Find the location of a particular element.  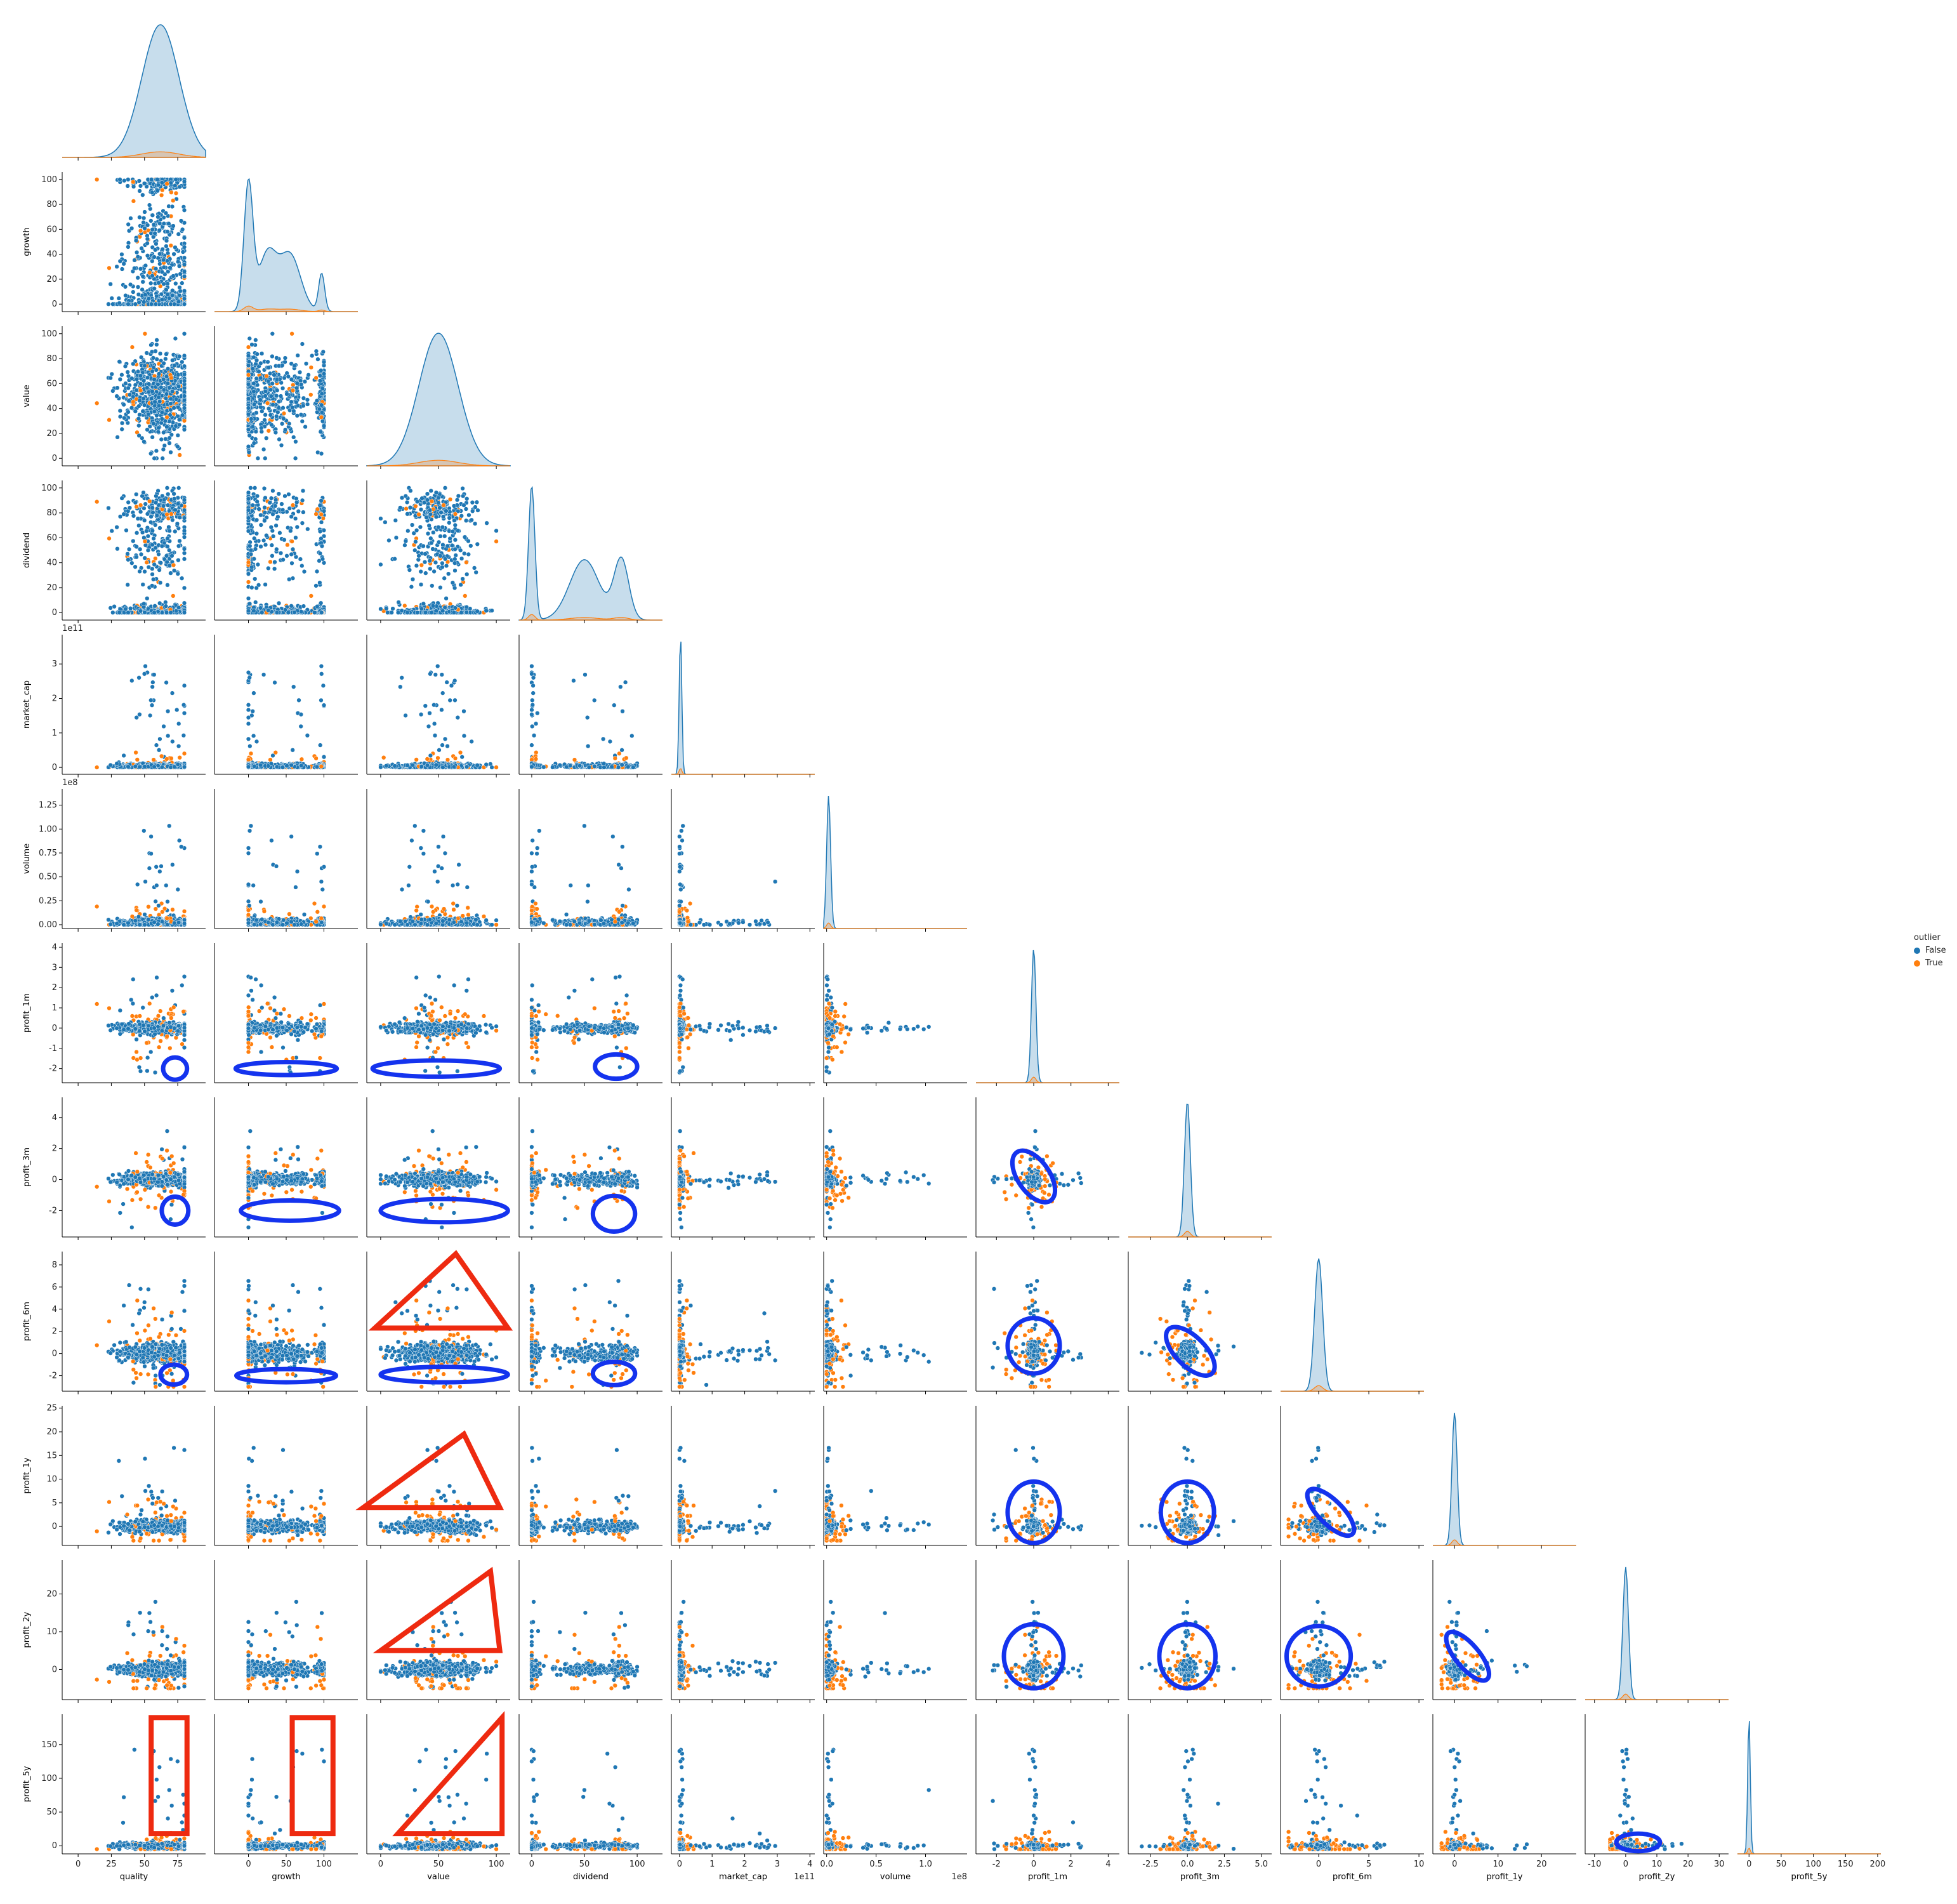

cell-growth-vs-quality: 020406080100growth is located at coordinates (114, 243).